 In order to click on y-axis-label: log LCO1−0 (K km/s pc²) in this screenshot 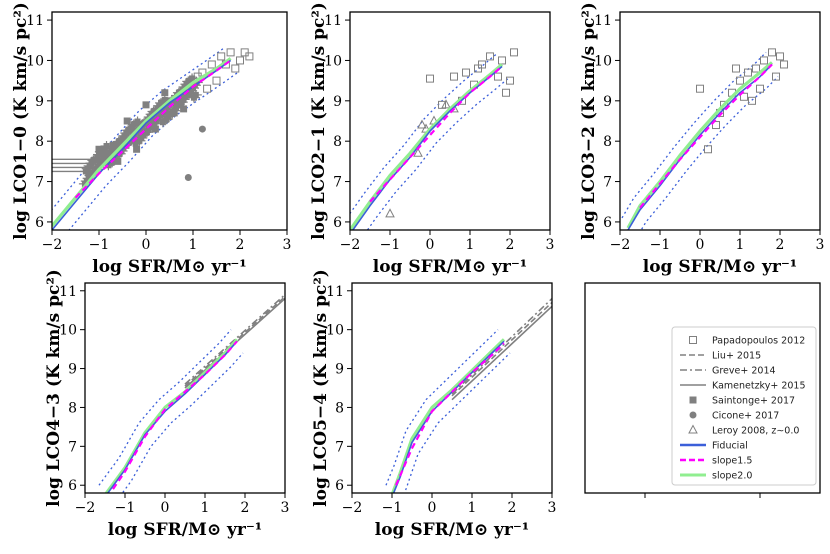, I will do `click(21, 121)`.